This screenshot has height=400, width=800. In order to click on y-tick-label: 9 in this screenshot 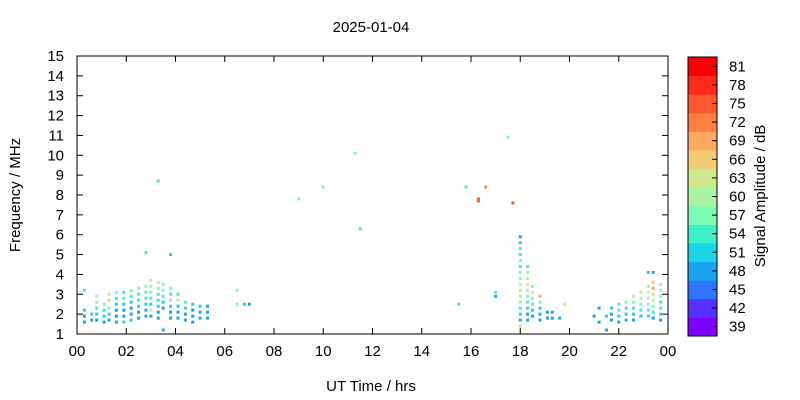, I will do `click(60, 175)`.